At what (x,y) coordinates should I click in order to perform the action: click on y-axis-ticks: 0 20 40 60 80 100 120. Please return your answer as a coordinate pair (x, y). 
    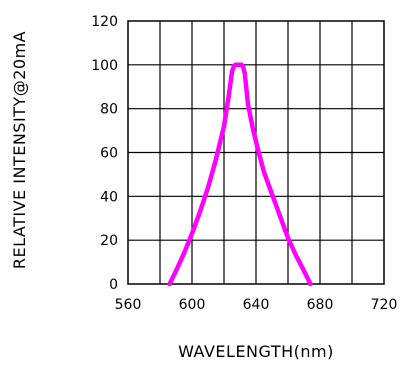
    Looking at the image, I should click on (104, 153).